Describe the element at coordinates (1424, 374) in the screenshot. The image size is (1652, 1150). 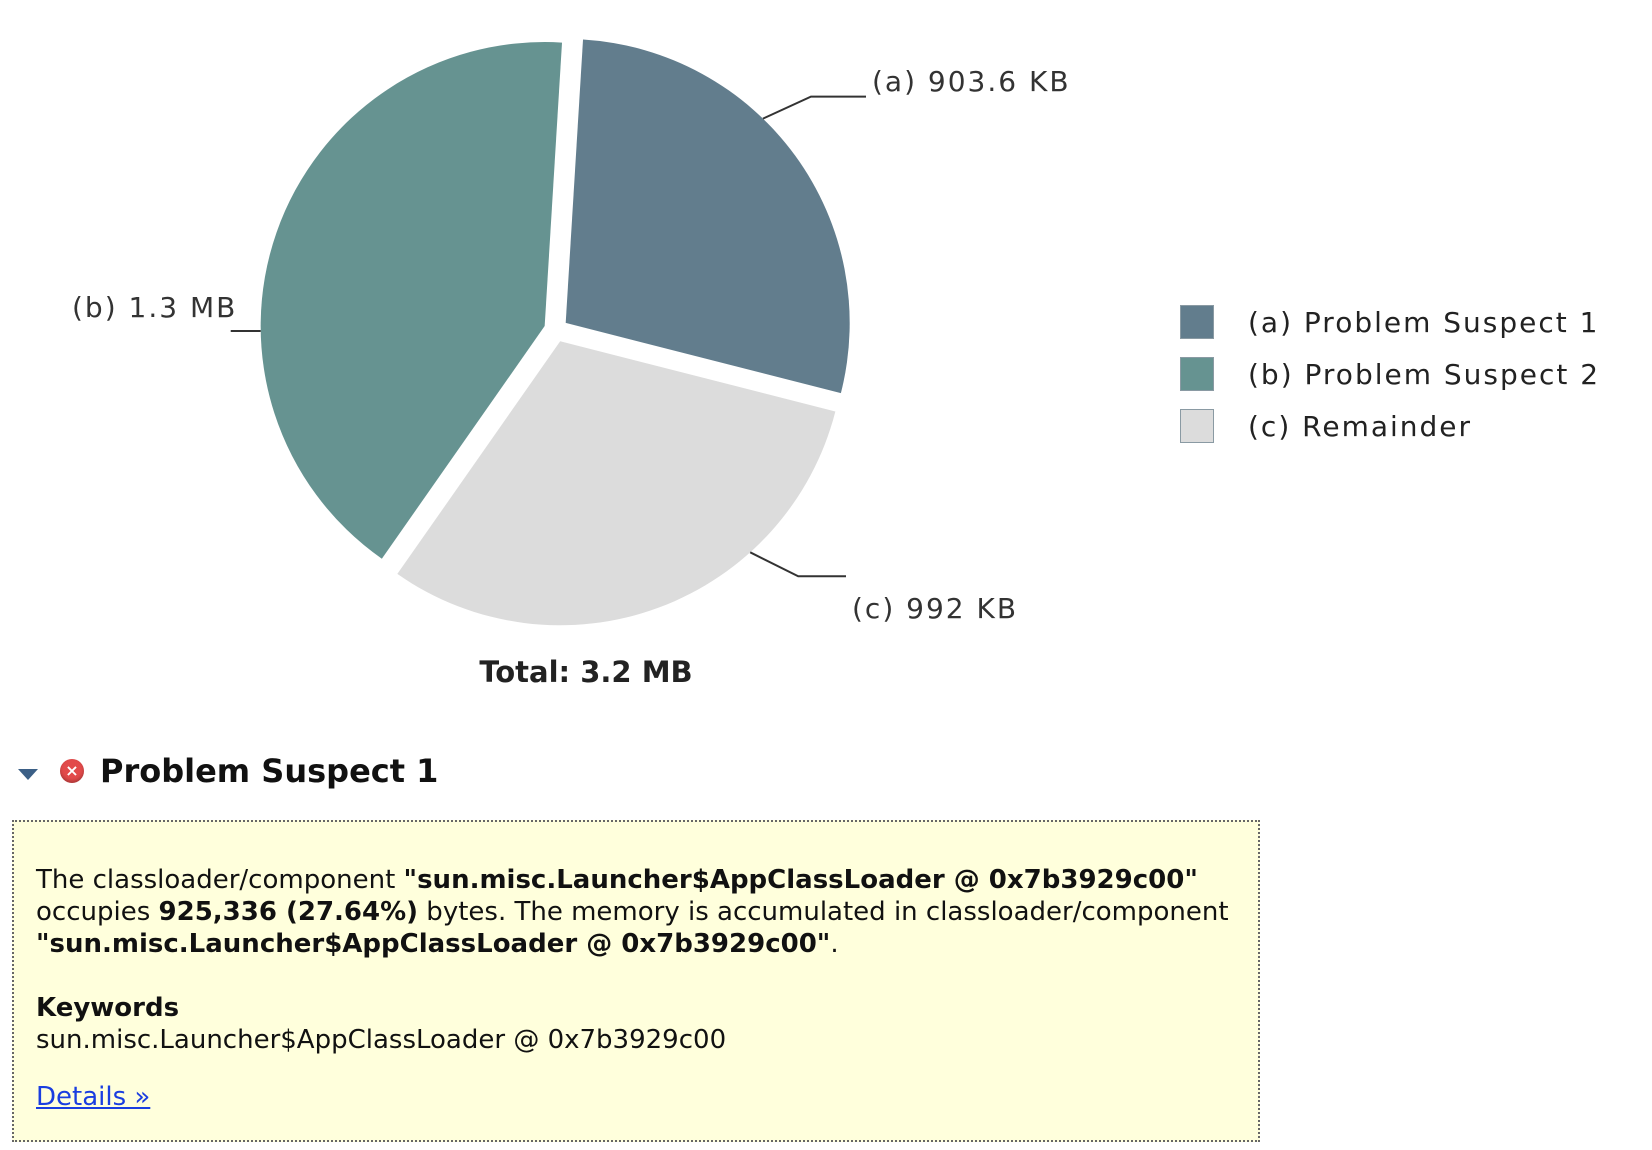
I see `legend-label-b: (b) Problem Suspect 2` at that location.